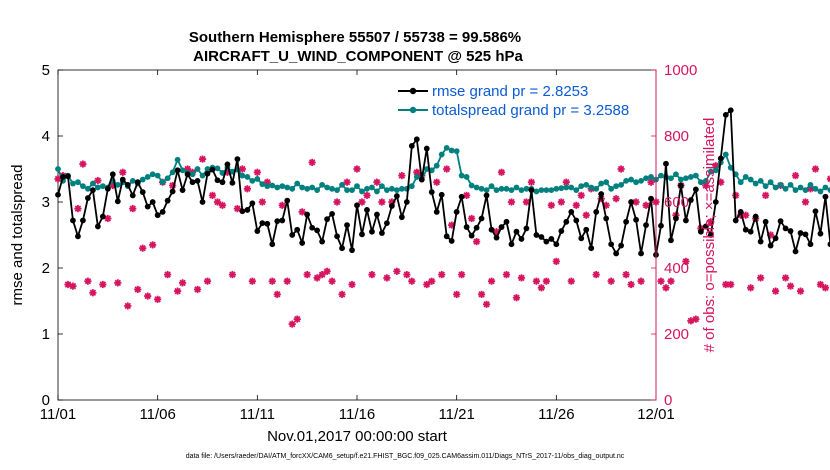  I want to click on x-tick-label: 11/26, so click(556, 414).